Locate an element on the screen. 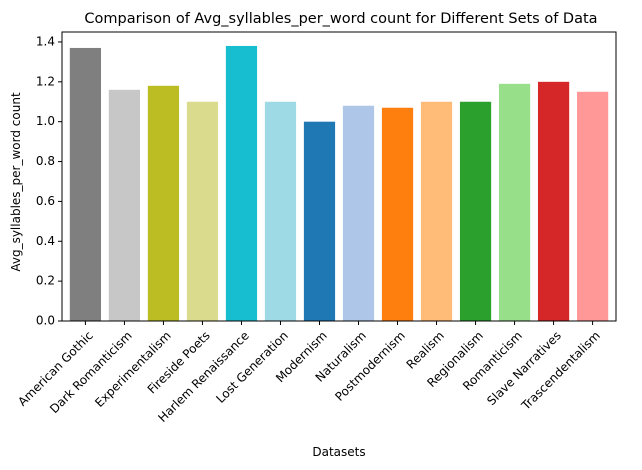  bar-experimentalism is located at coordinates (163, 203).